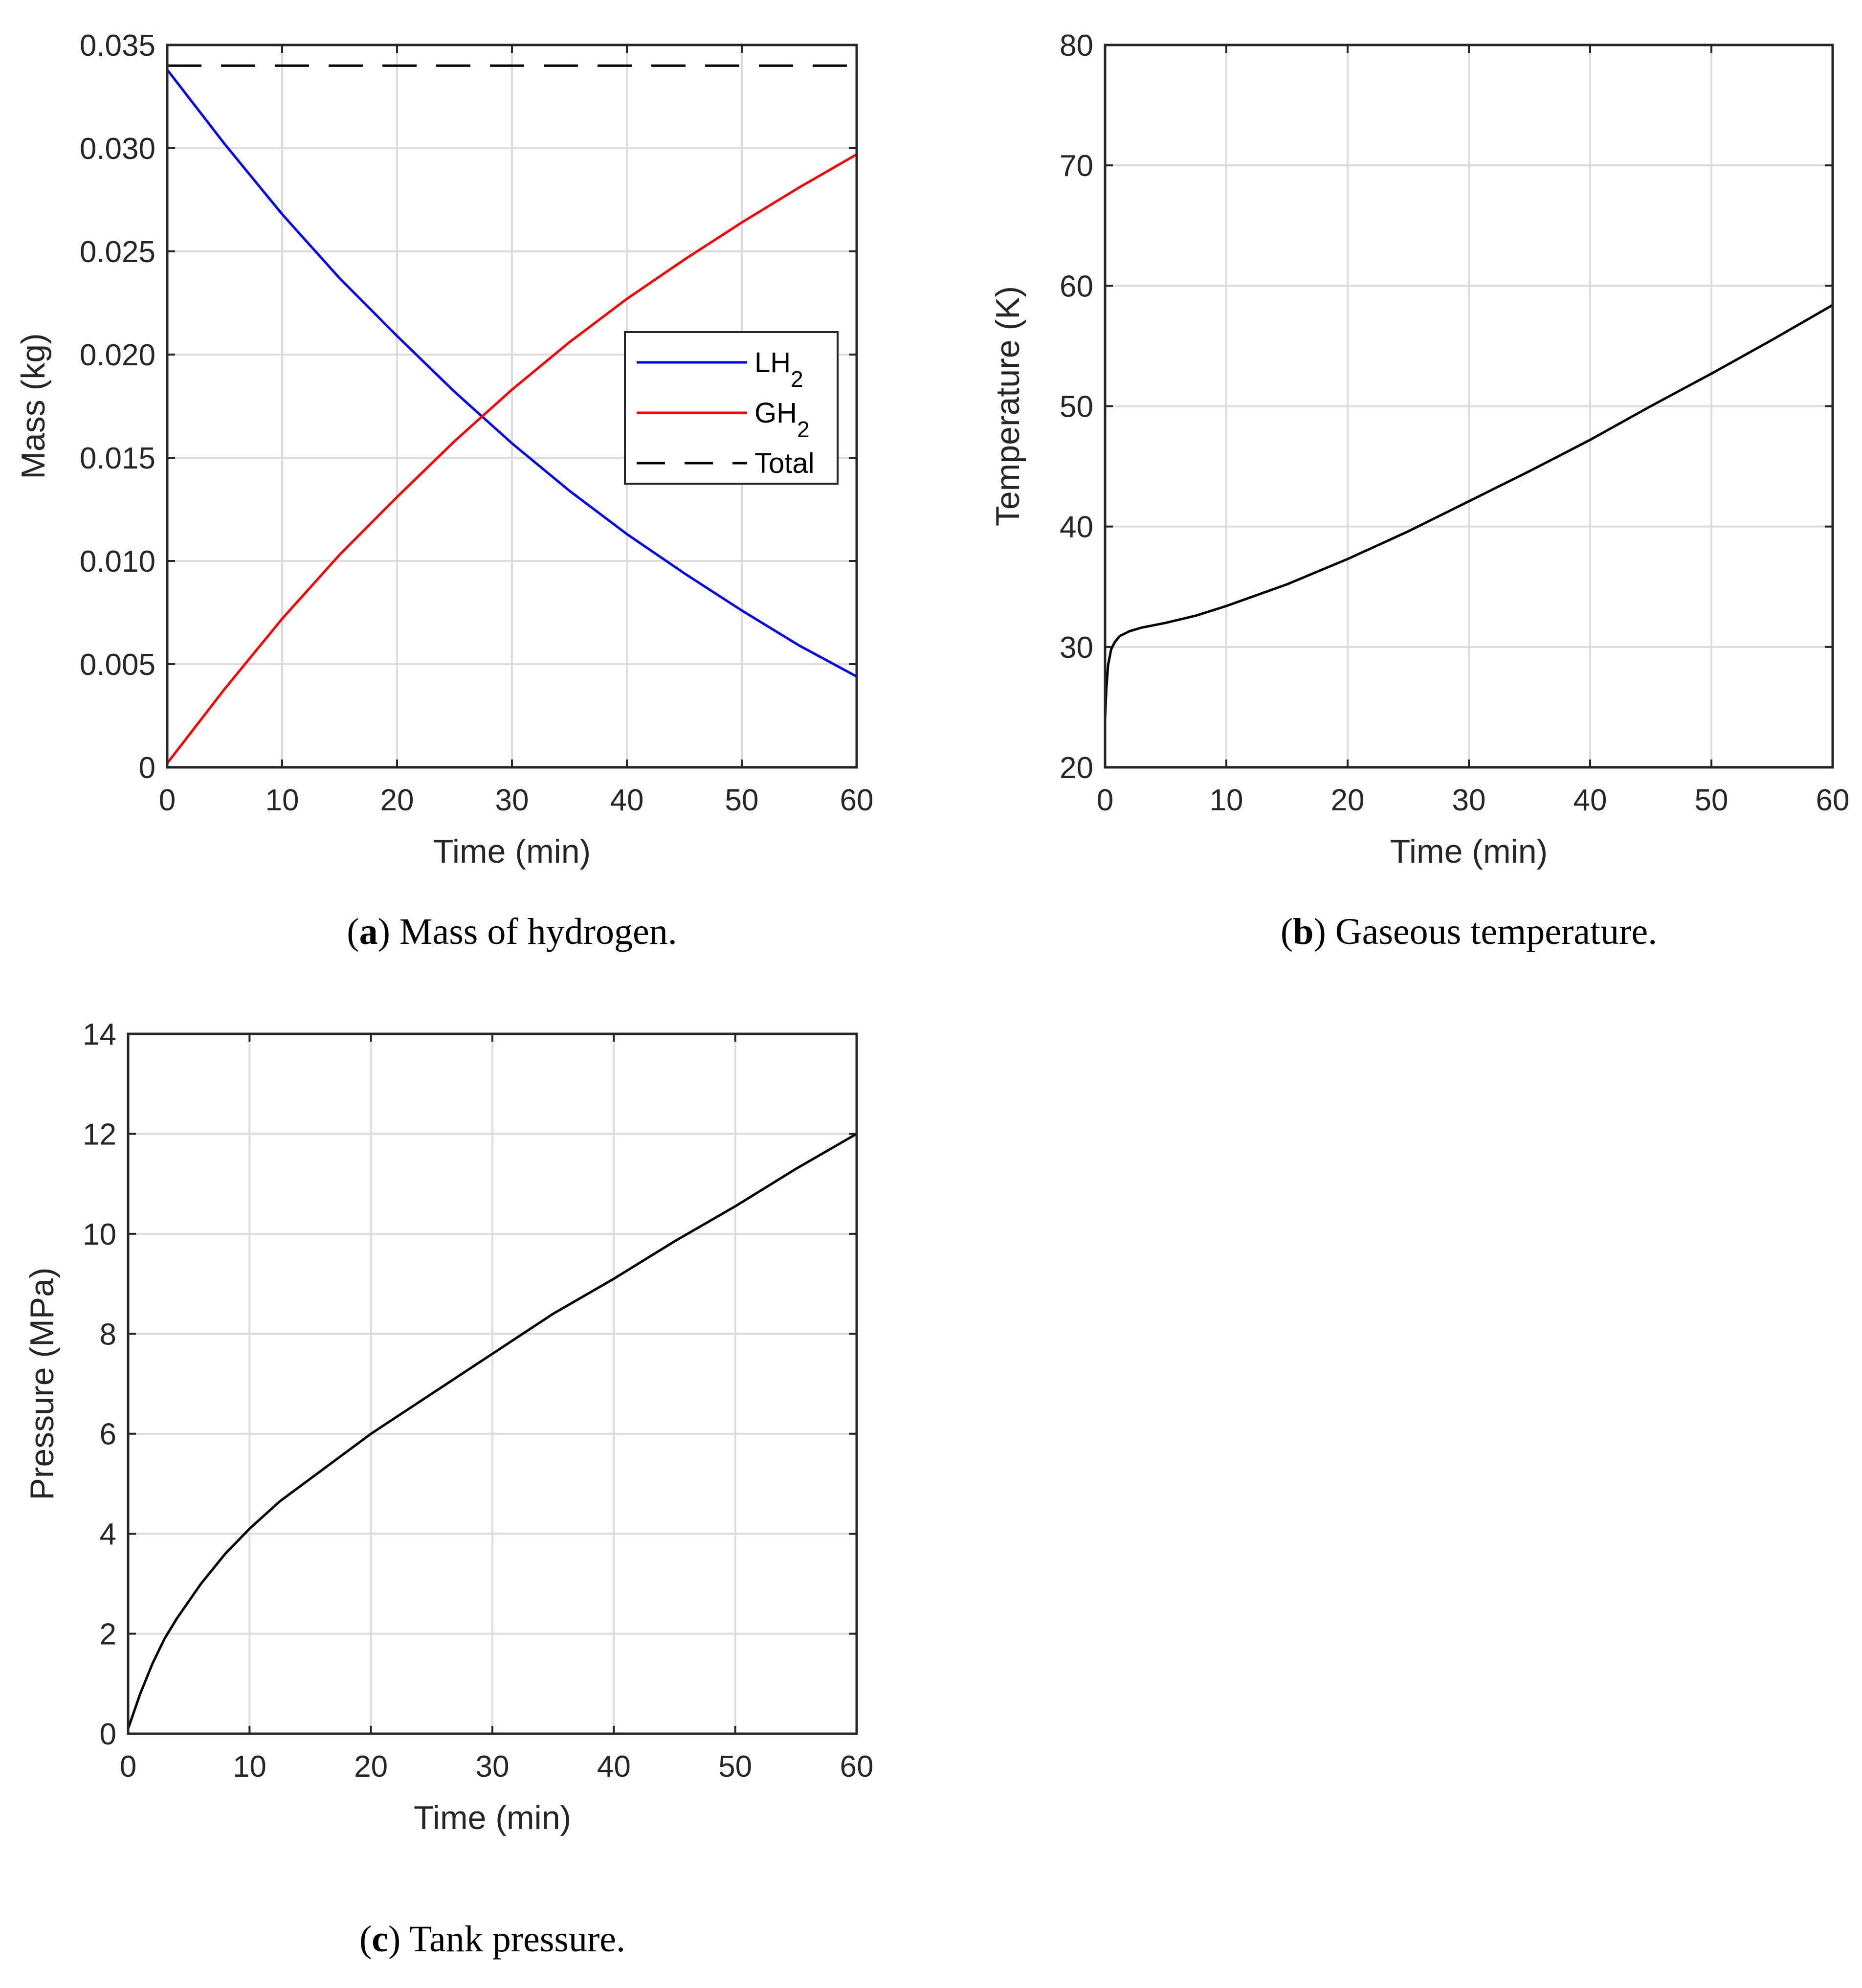  I want to click on legend-box, so click(731, 408).